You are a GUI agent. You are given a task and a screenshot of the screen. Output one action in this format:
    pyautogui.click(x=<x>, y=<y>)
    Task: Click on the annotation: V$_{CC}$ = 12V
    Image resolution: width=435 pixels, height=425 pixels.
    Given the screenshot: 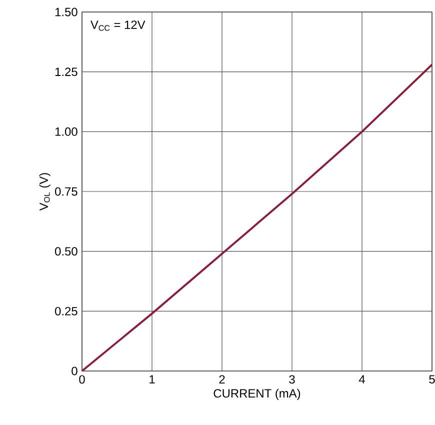 What is the action you would take?
    pyautogui.click(x=118, y=25)
    